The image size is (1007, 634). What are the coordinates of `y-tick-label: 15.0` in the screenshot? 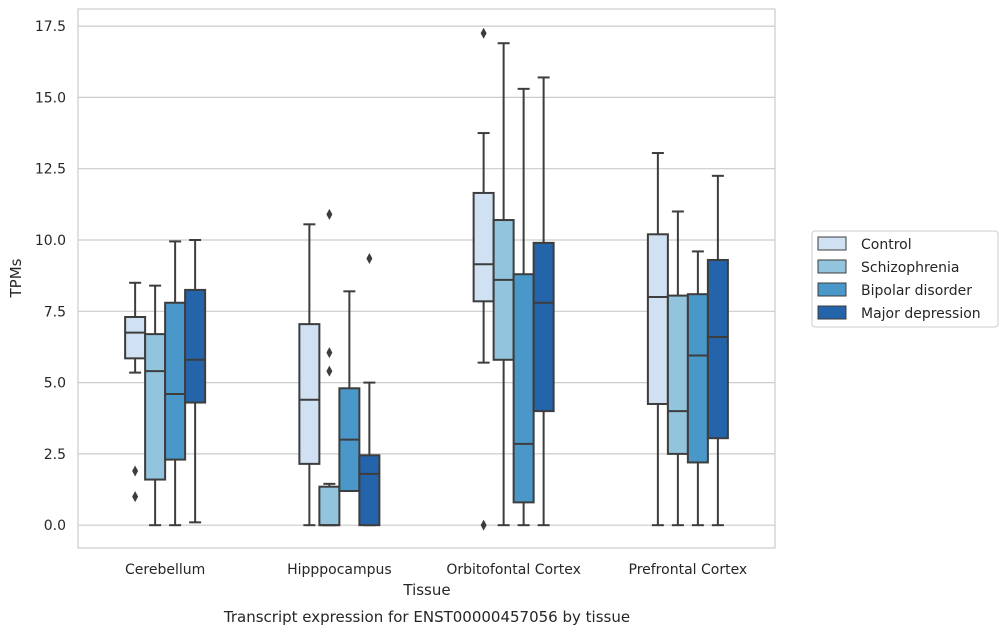 It's located at (50, 98).